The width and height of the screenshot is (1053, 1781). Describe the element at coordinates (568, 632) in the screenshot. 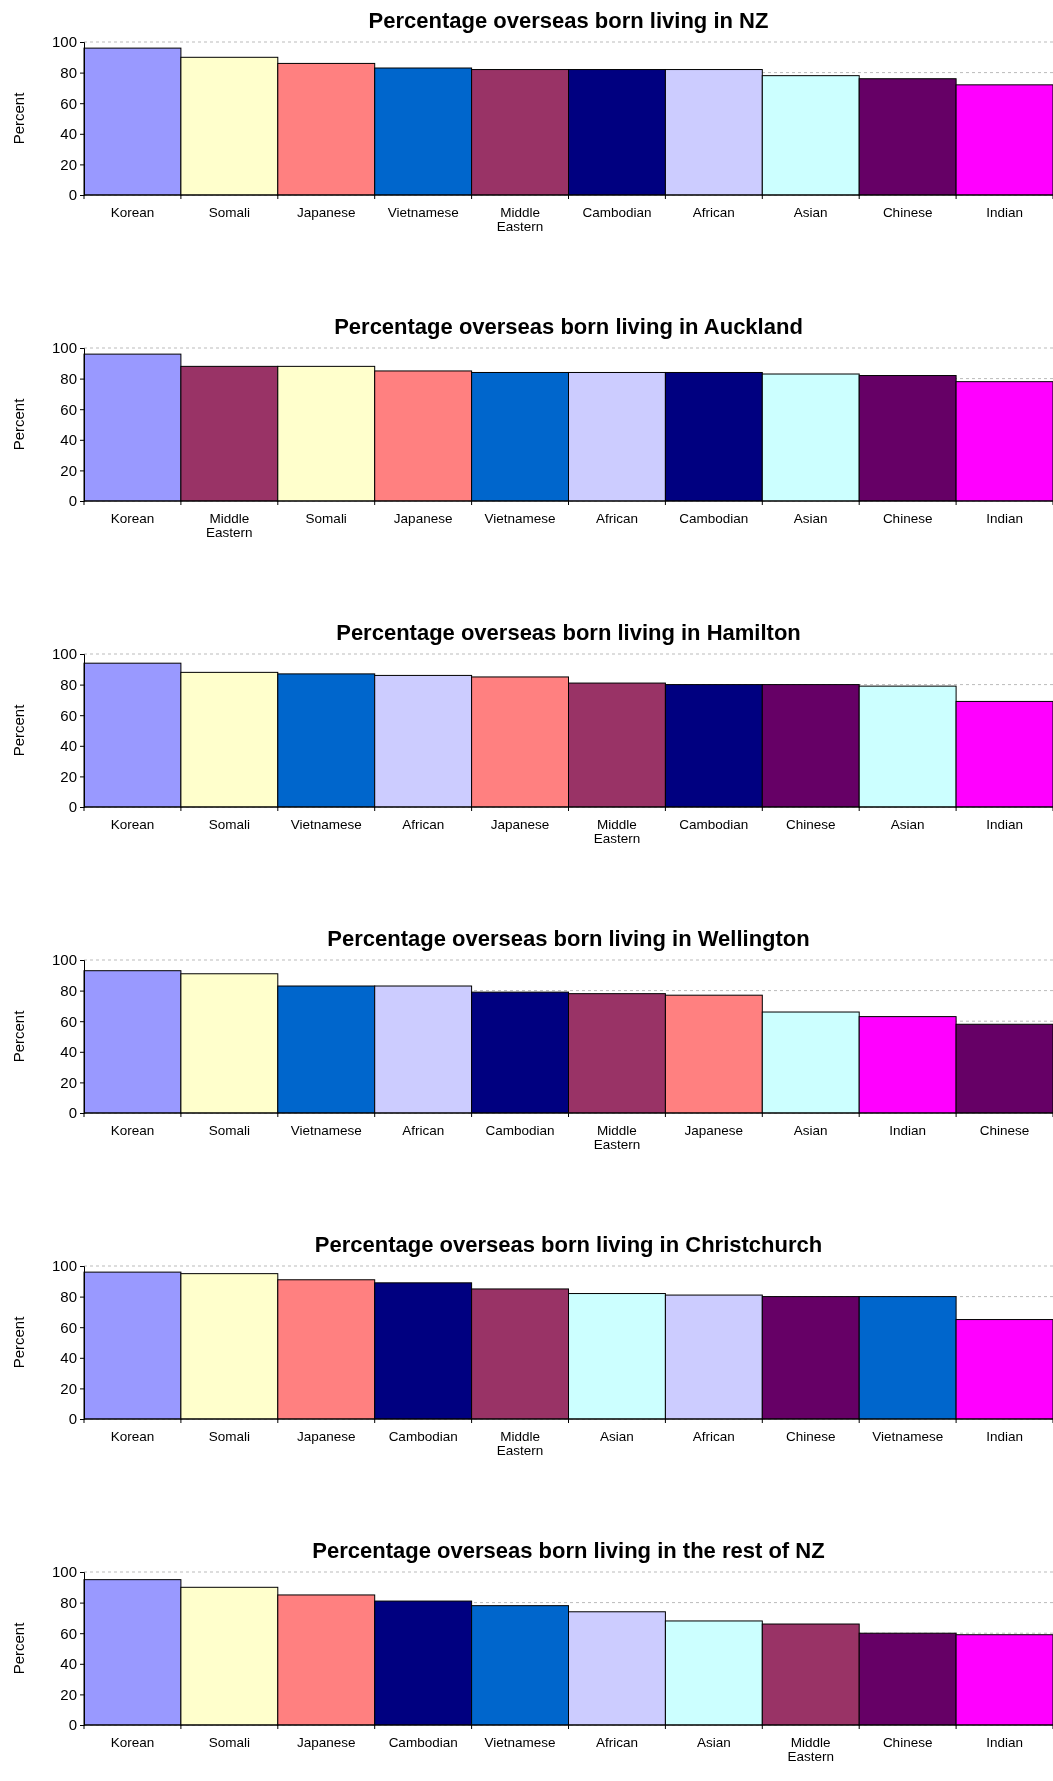

I see `chart-title: Percentage overseas born living in Hamilton` at that location.